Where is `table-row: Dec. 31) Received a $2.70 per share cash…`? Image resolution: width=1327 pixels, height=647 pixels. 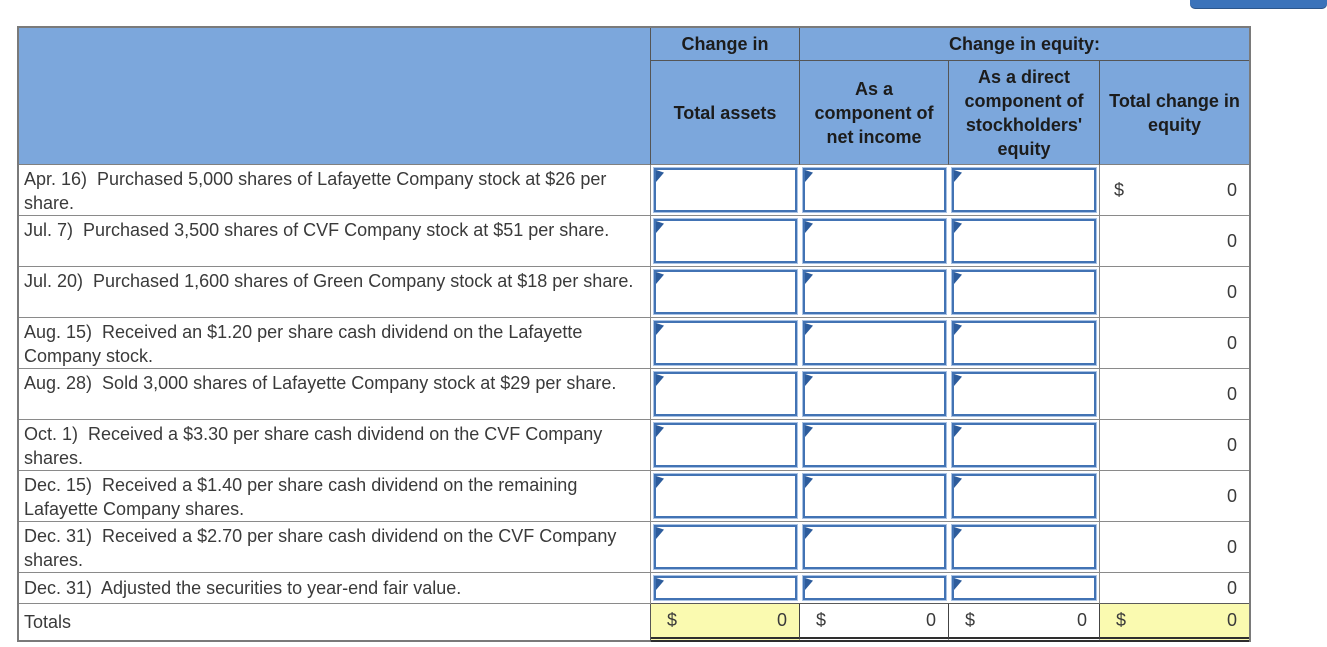 table-row: Dec. 31) Received a $2.70 per share cash… is located at coordinates (634, 547).